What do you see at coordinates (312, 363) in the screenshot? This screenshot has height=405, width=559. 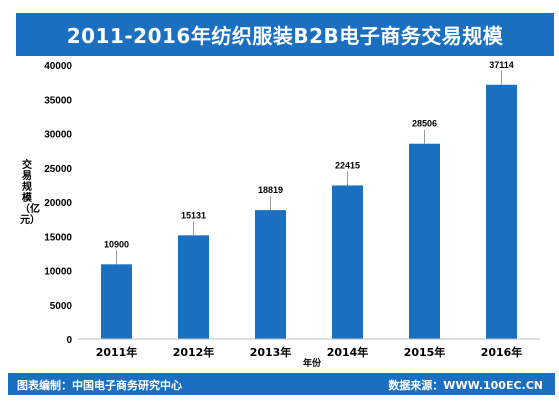 I see `x-axis-title: 年份` at bounding box center [312, 363].